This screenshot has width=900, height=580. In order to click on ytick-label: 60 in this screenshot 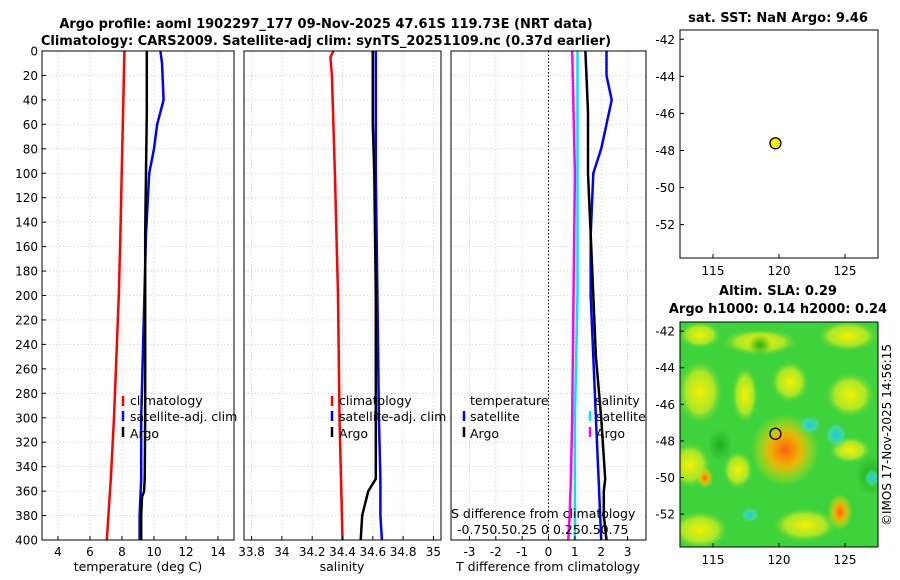, I will do `click(30, 125)`.